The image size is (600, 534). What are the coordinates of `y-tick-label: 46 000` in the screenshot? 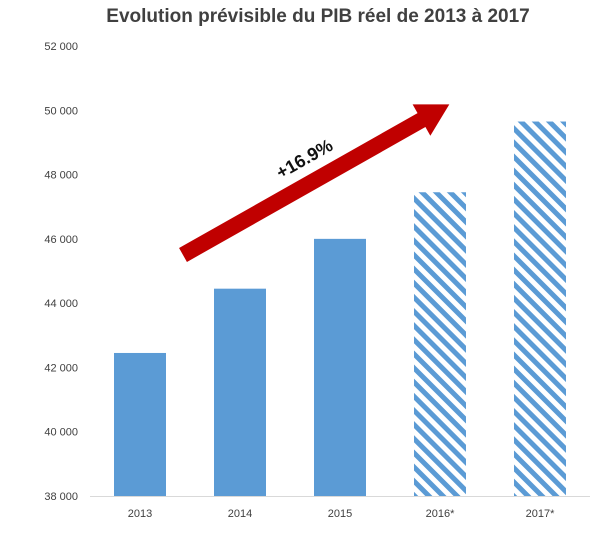 It's located at (61, 240).